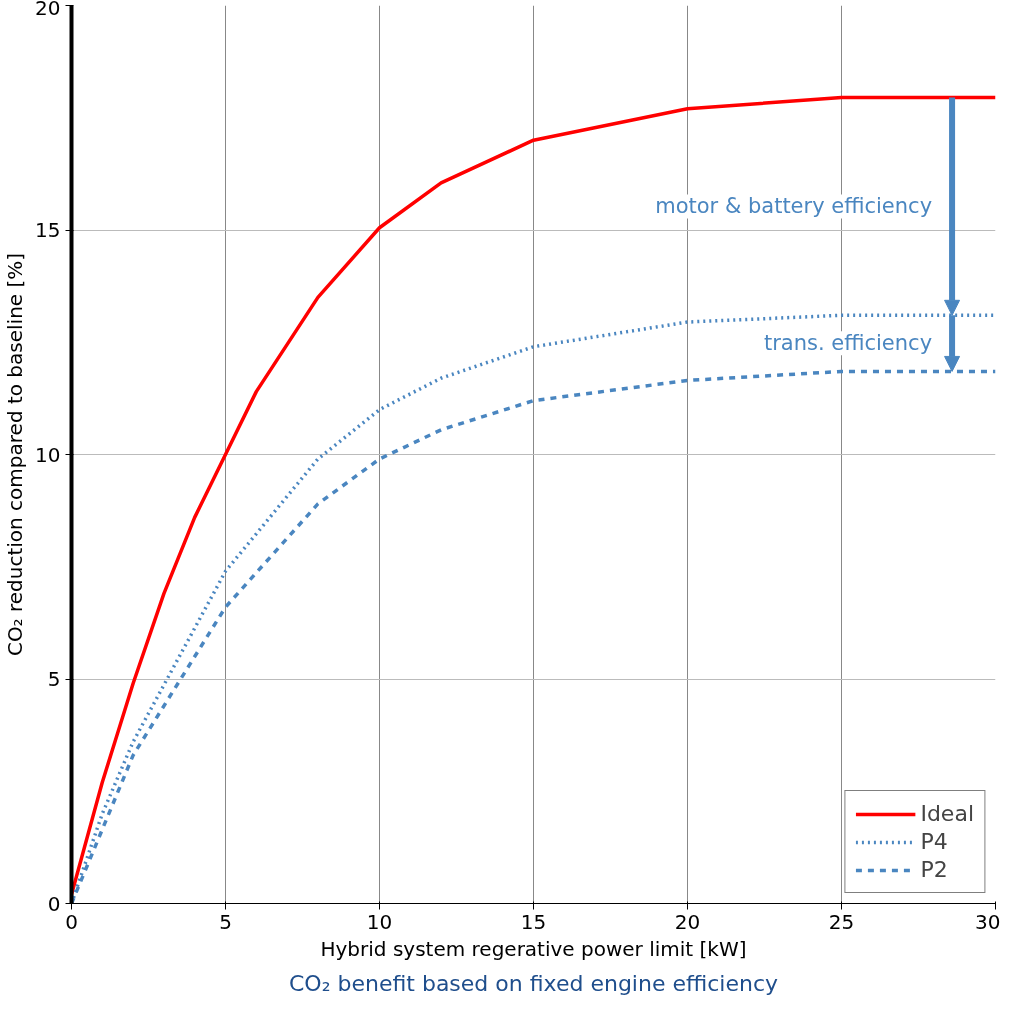 This screenshot has width=1028, height=1024. Describe the element at coordinates (71, 921) in the screenshot. I see `x-tick-label: 0` at that location.